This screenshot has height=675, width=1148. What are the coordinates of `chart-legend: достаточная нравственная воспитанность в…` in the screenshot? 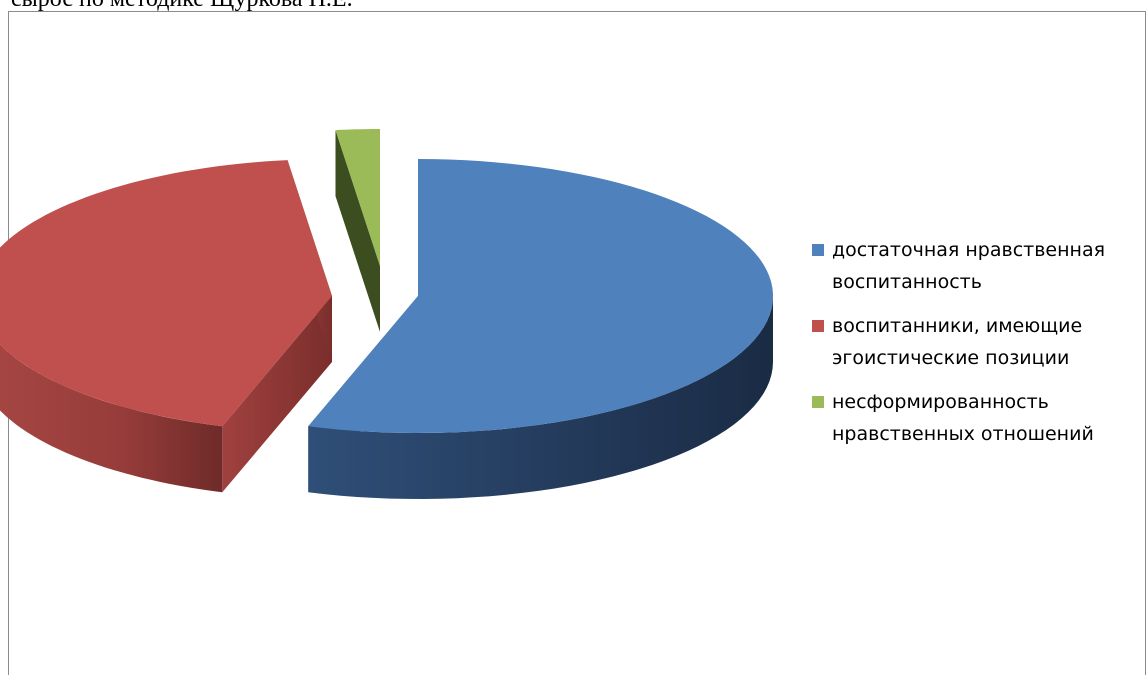 It's located at (977, 348).